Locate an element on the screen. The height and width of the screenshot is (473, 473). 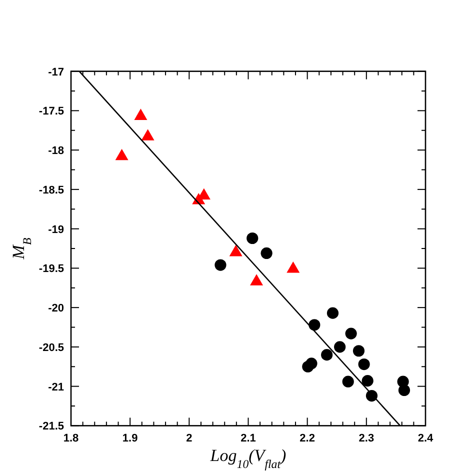
x-tick-label: 2.4 is located at coordinates (426, 438).